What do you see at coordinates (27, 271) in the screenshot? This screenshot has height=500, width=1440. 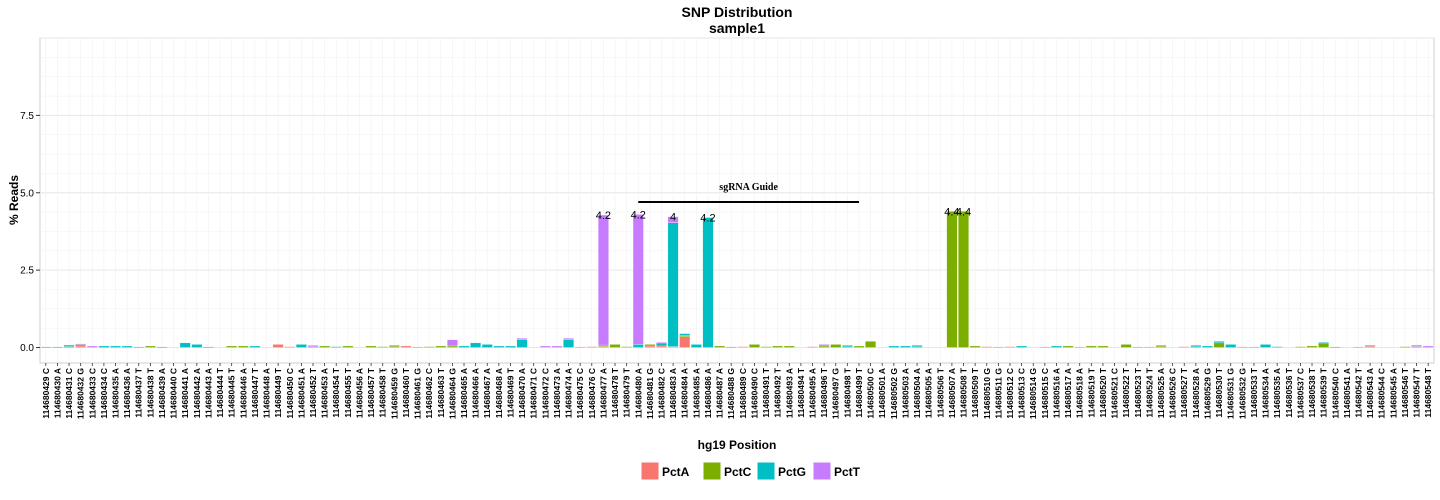 I see `y-tick-label: 2.5` at bounding box center [27, 271].